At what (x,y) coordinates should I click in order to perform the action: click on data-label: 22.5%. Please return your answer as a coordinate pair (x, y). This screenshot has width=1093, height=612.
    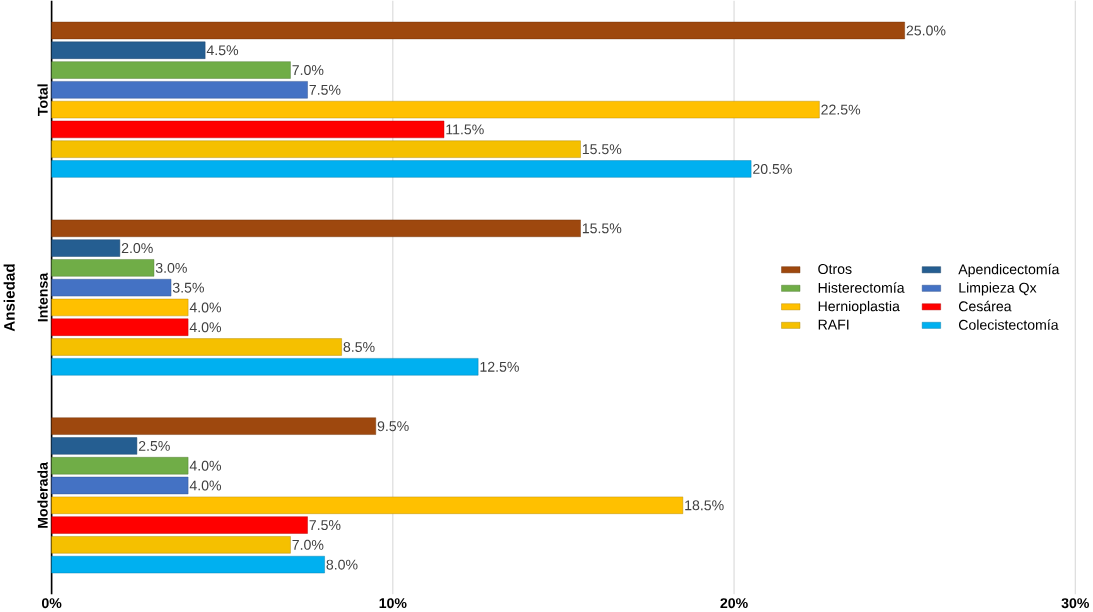
    Looking at the image, I should click on (841, 109).